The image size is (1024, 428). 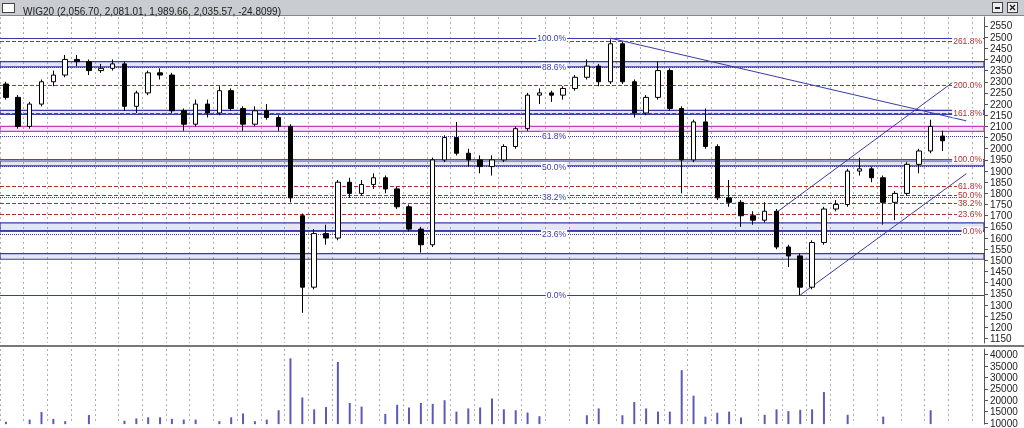 What do you see at coordinates (1004, 400) in the screenshot?
I see `y-tick-label: 20000` at bounding box center [1004, 400].